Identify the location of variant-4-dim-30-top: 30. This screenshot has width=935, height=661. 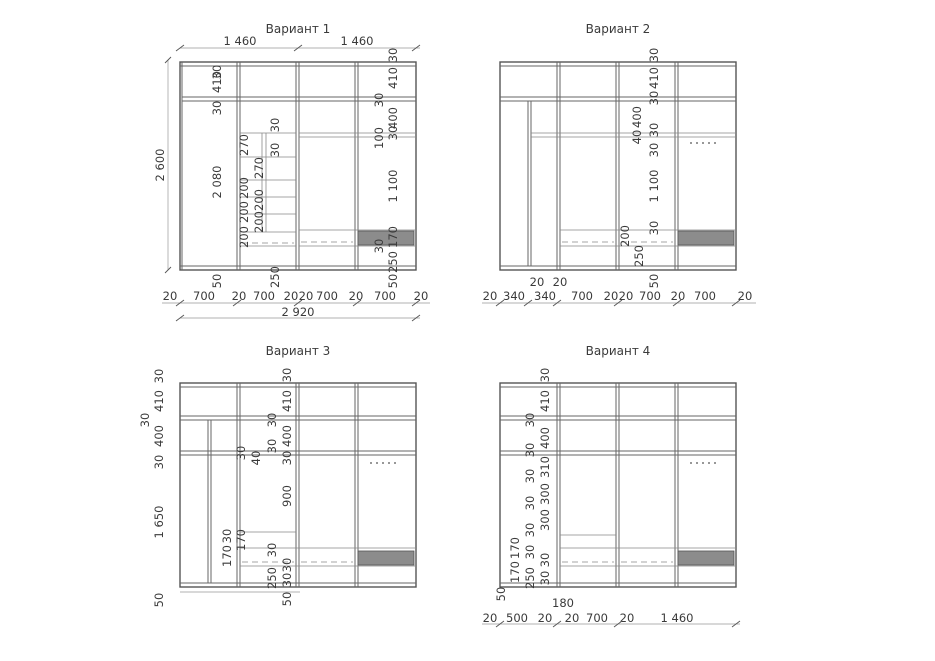
(545, 375).